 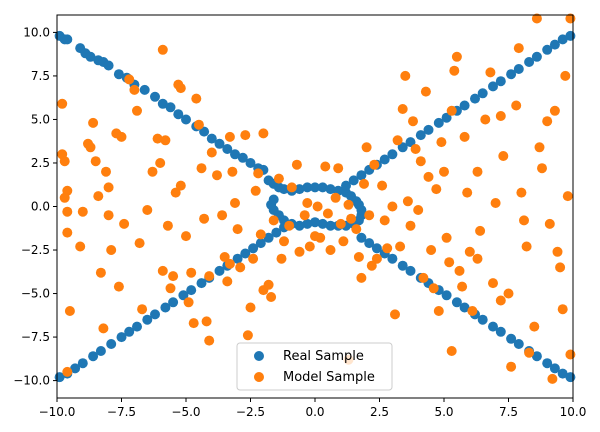 I want to click on legend-marker-model, so click(x=259, y=377).